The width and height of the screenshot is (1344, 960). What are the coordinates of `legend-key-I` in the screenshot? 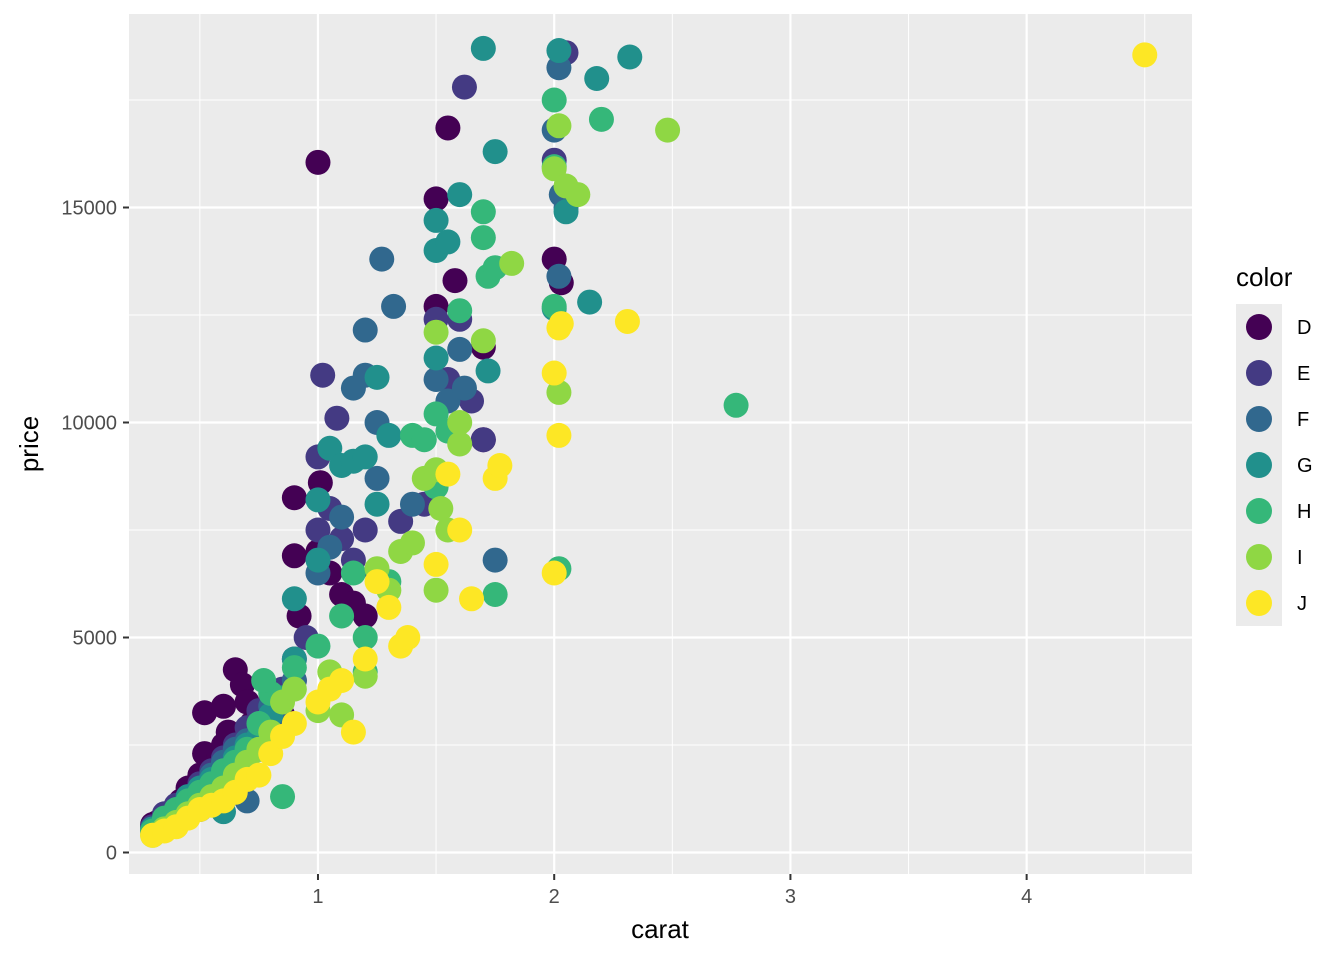 It's located at (1259, 557).